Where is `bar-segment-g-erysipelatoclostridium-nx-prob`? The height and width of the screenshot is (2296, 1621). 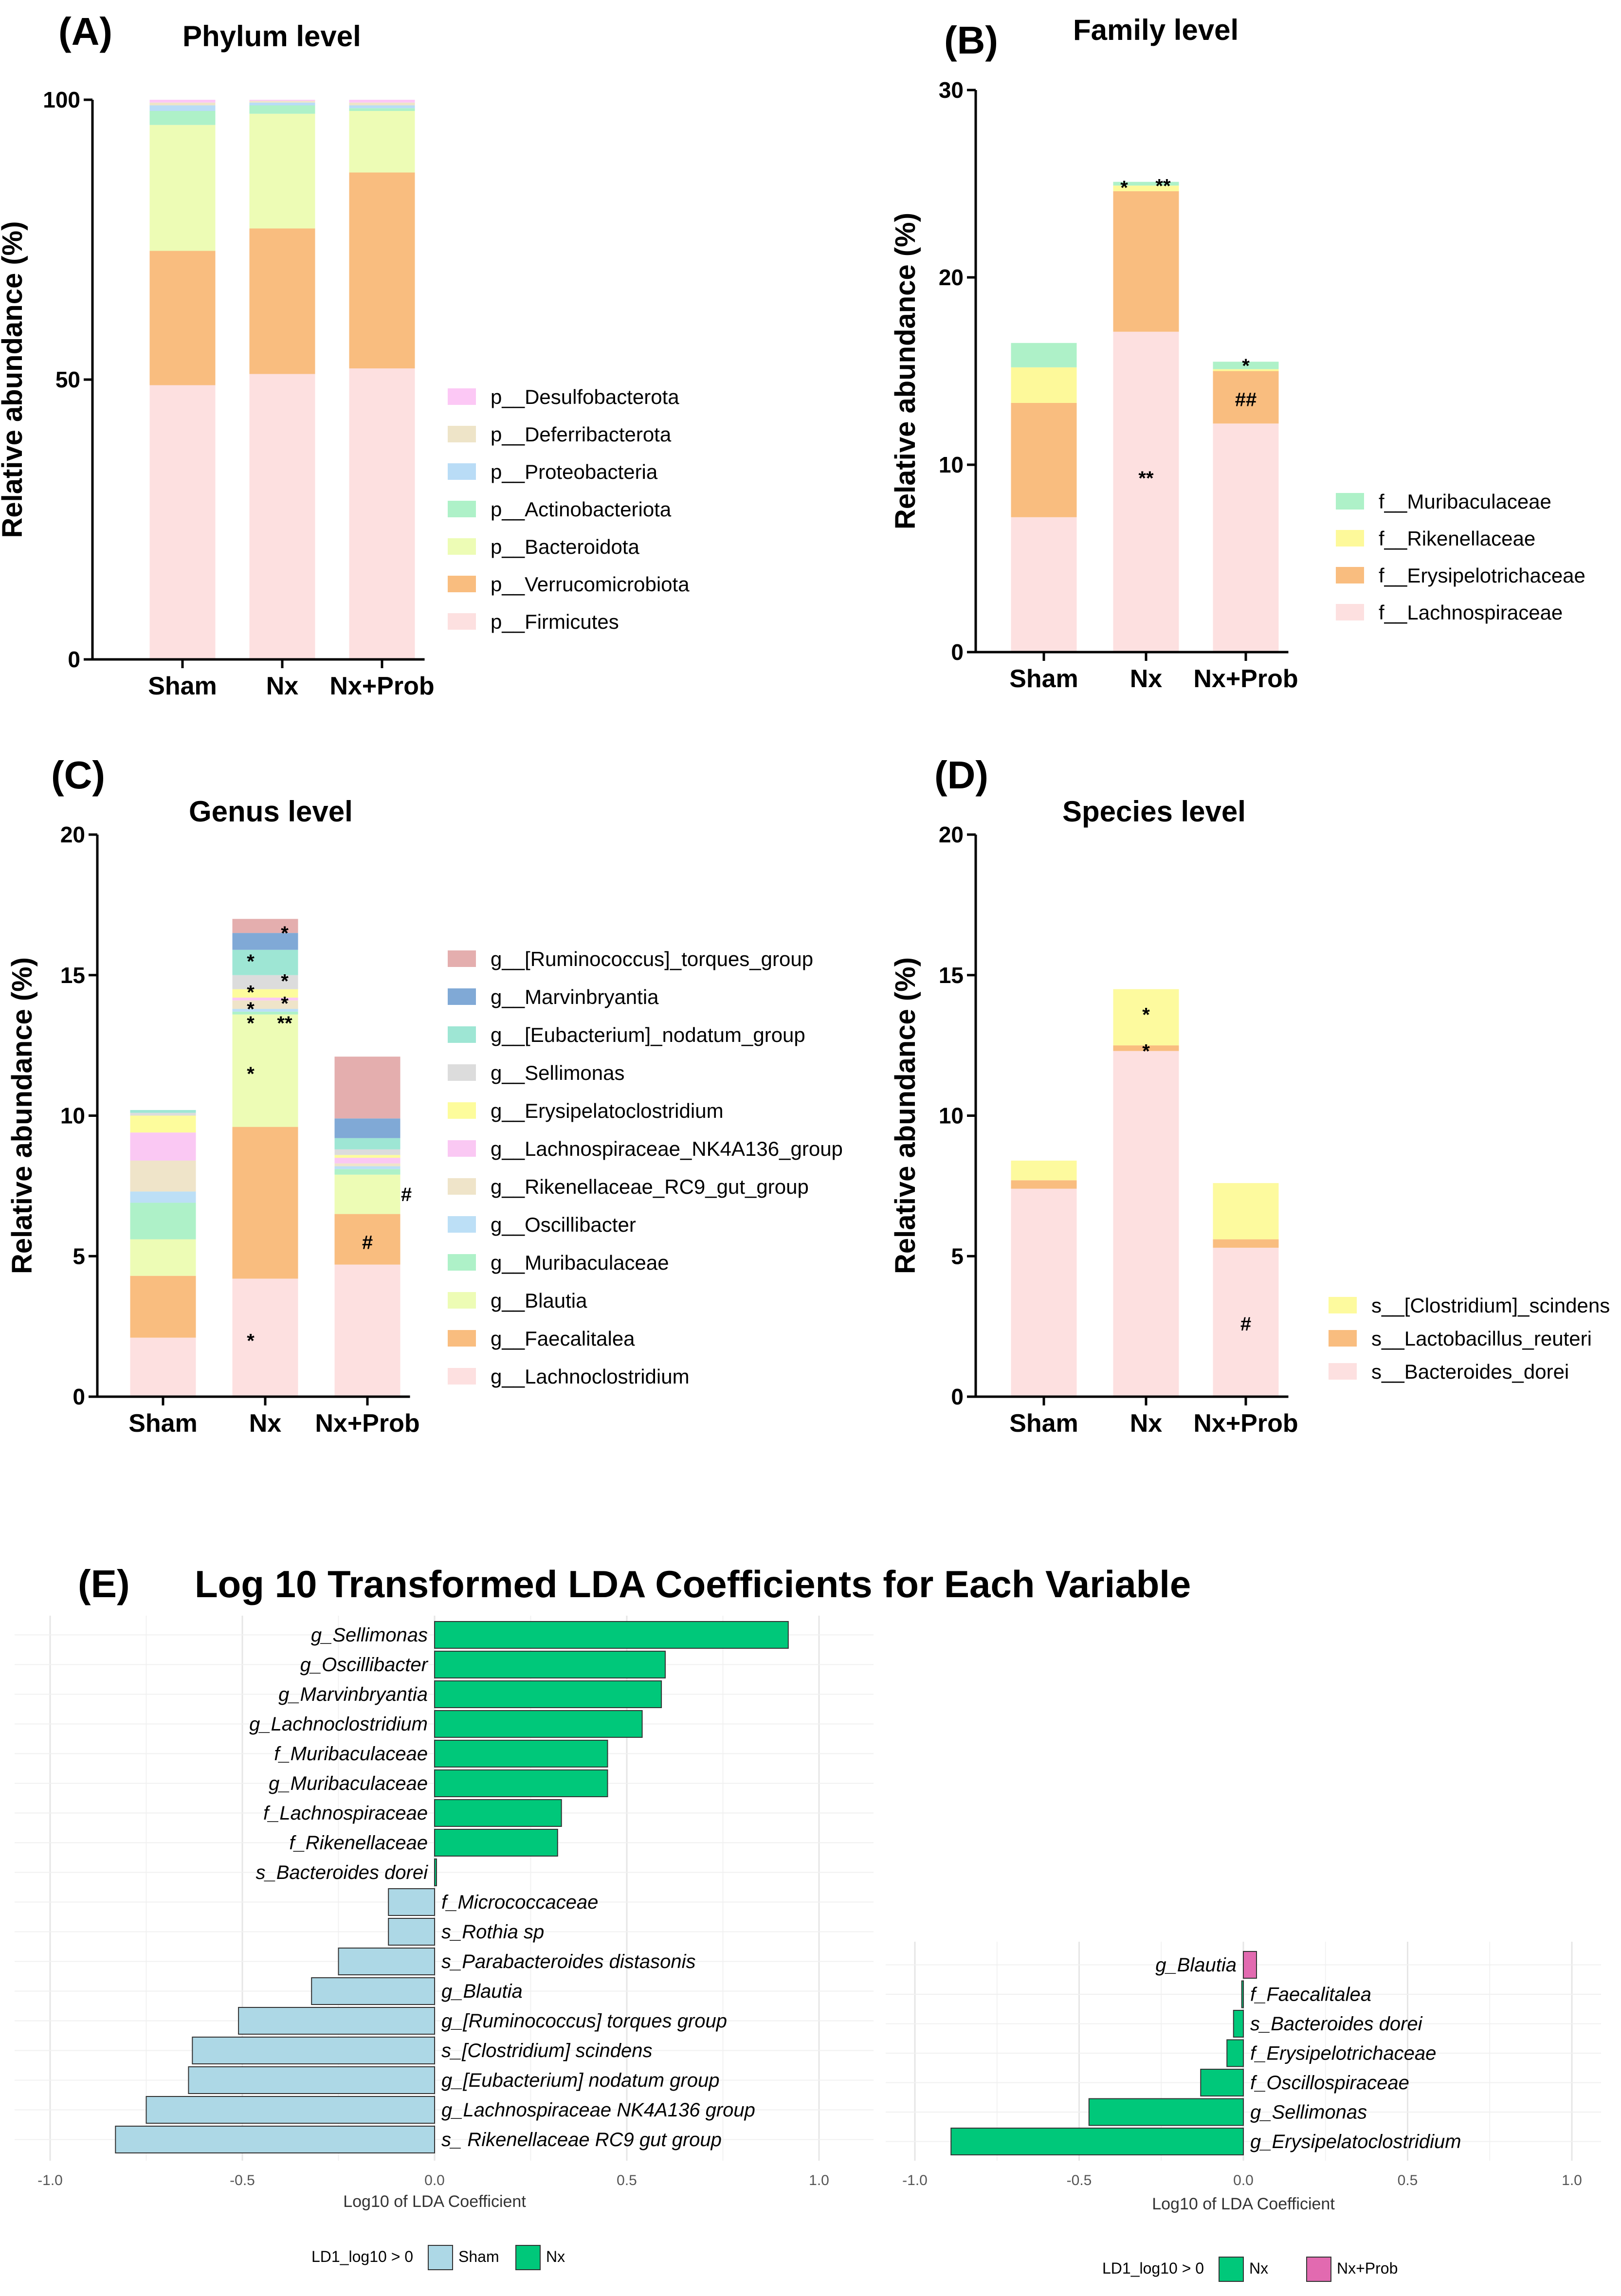 bar-segment-g-erysipelatoclostridium-nx-prob is located at coordinates (367, 1156).